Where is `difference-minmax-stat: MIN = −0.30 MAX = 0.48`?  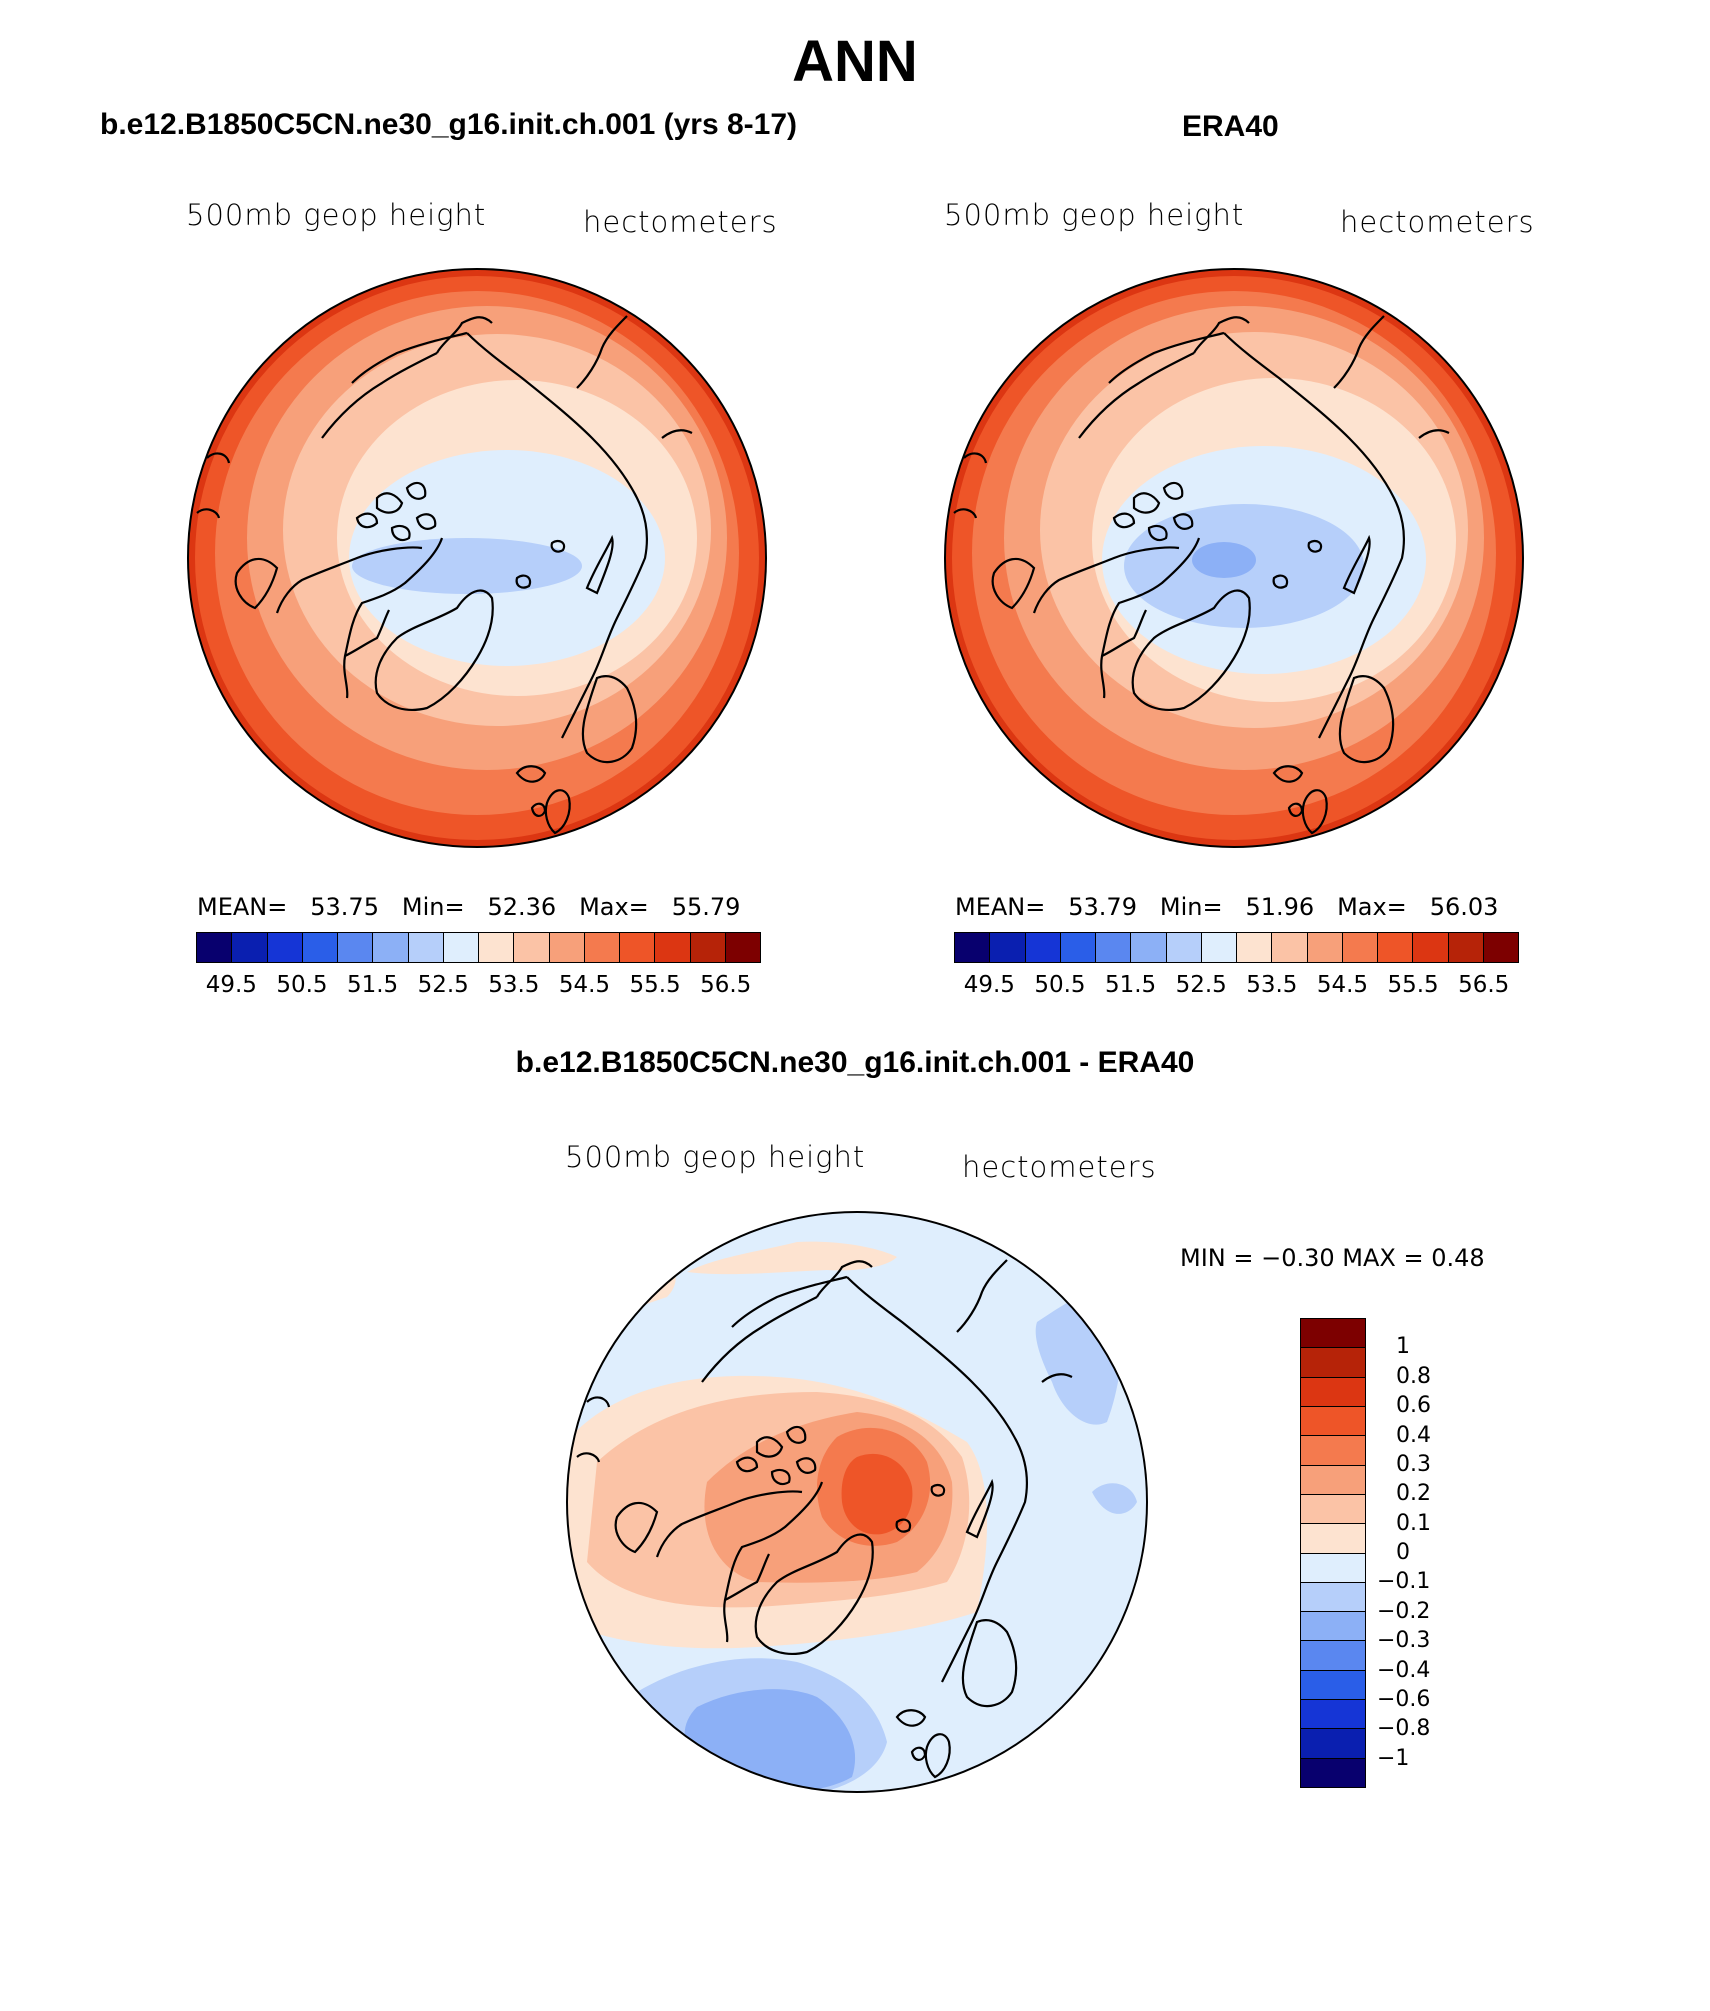
difference-minmax-stat: MIN = −0.30 MAX = 0.48 is located at coordinates (1332, 1258).